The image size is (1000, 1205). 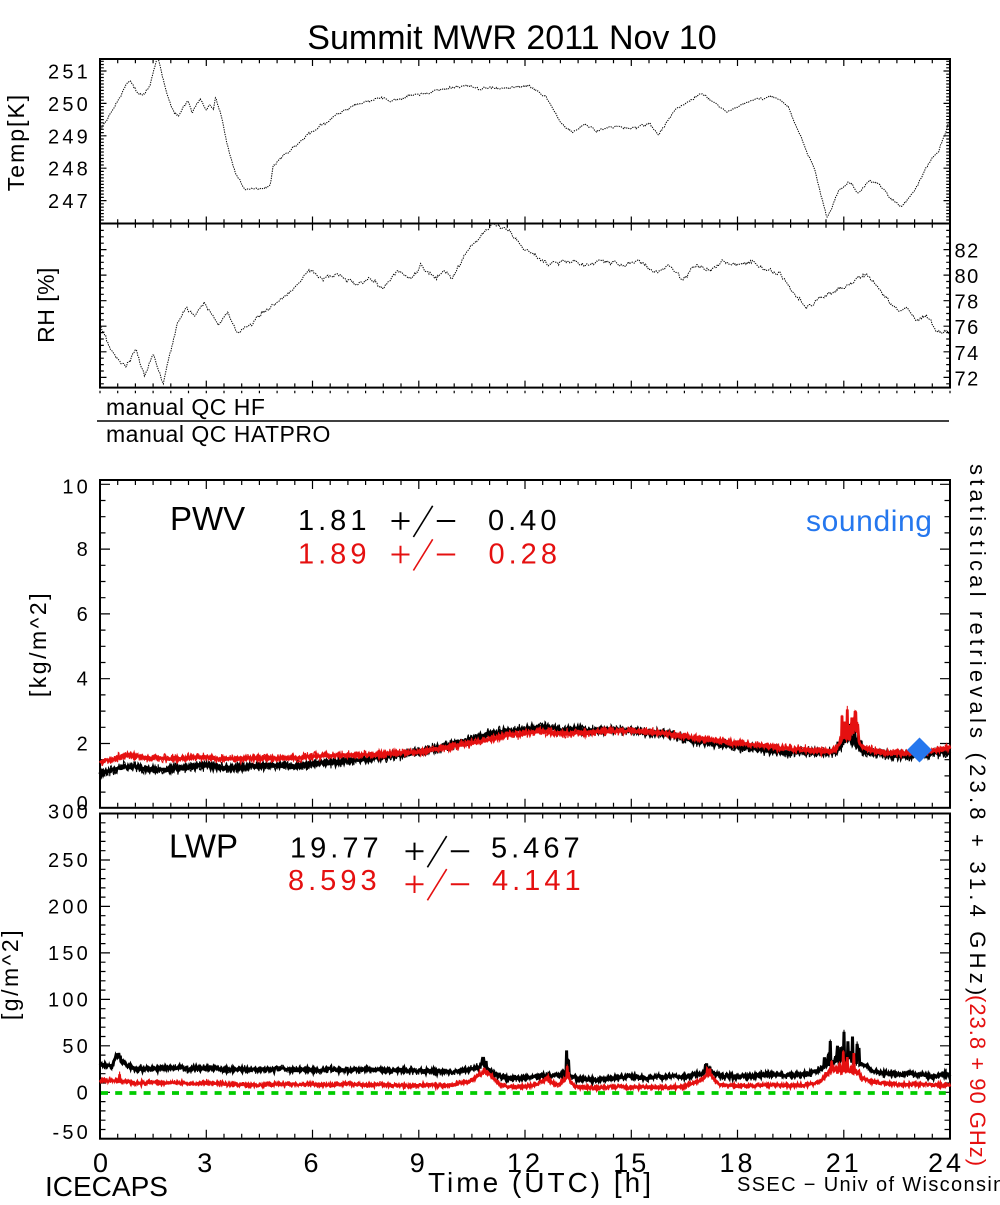 I want to click on svg-text: 200, so click(x=69, y=907).